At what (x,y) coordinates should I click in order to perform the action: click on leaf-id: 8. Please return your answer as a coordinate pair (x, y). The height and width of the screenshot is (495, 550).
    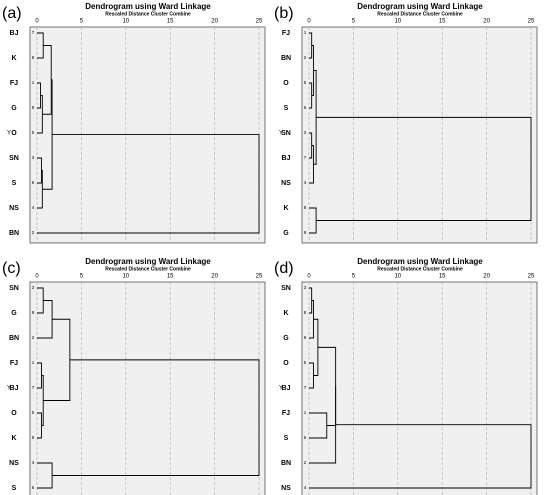
    Looking at the image, I should click on (33, 437).